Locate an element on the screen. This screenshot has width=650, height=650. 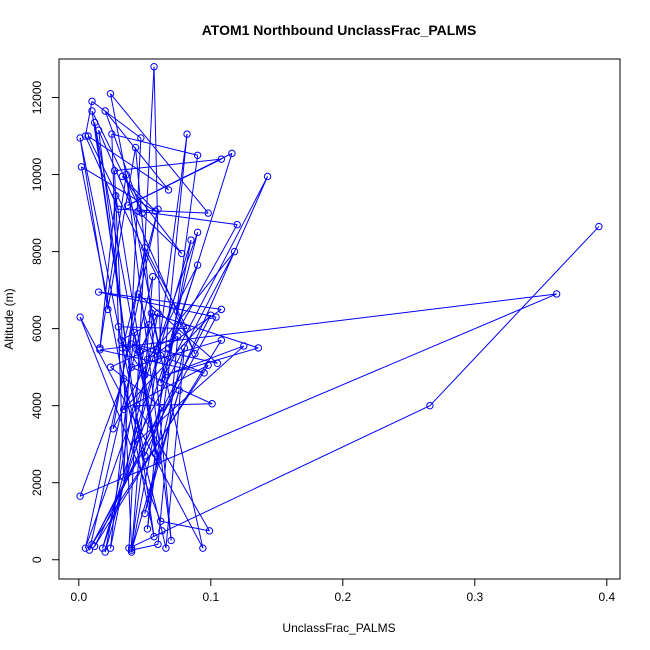
x-axis: 0.0 0.1 0.2 0.3 0.4 is located at coordinates (342, 591).